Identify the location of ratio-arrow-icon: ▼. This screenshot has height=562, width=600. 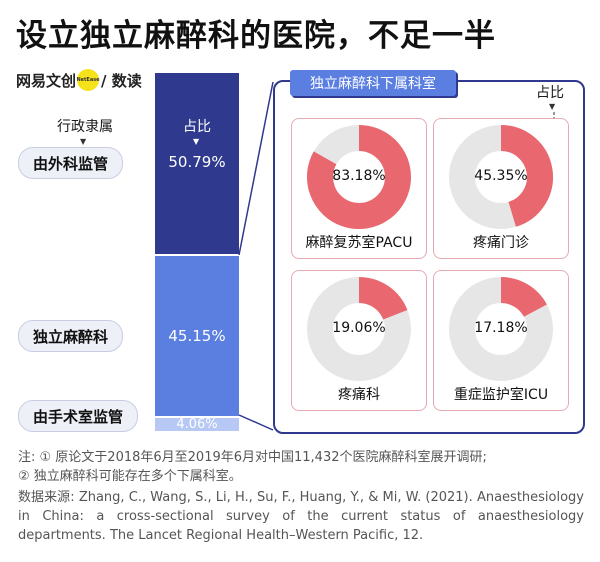
(552, 106).